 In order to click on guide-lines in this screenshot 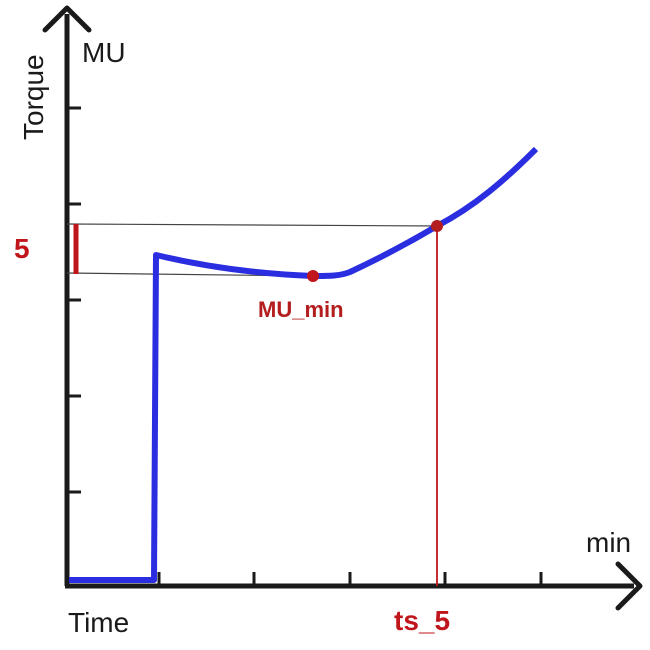, I will do `click(252, 250)`.